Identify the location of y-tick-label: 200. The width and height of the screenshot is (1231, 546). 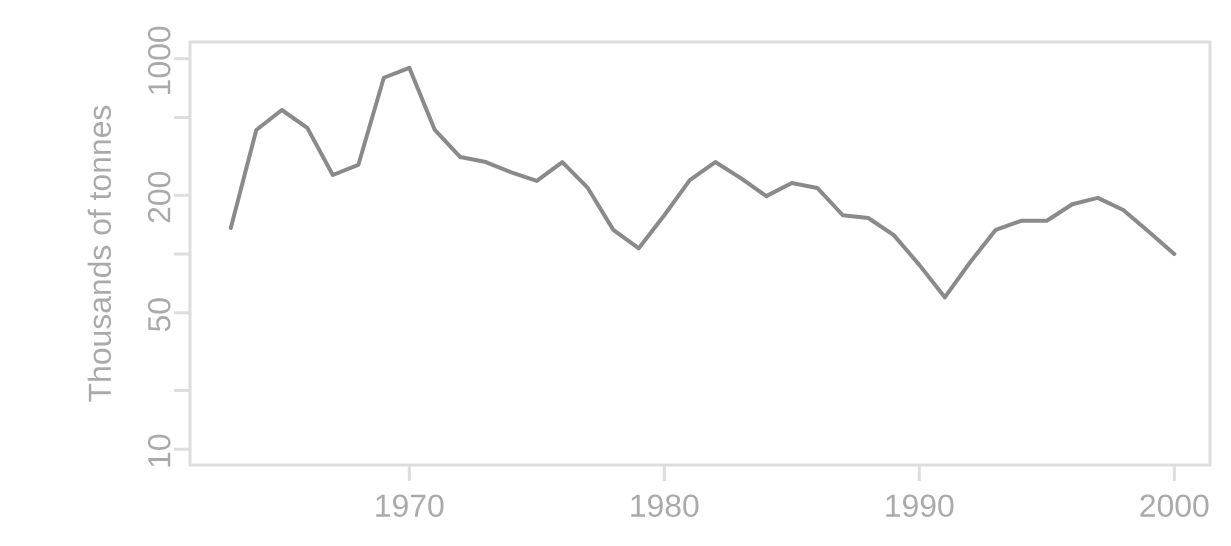
(159, 197).